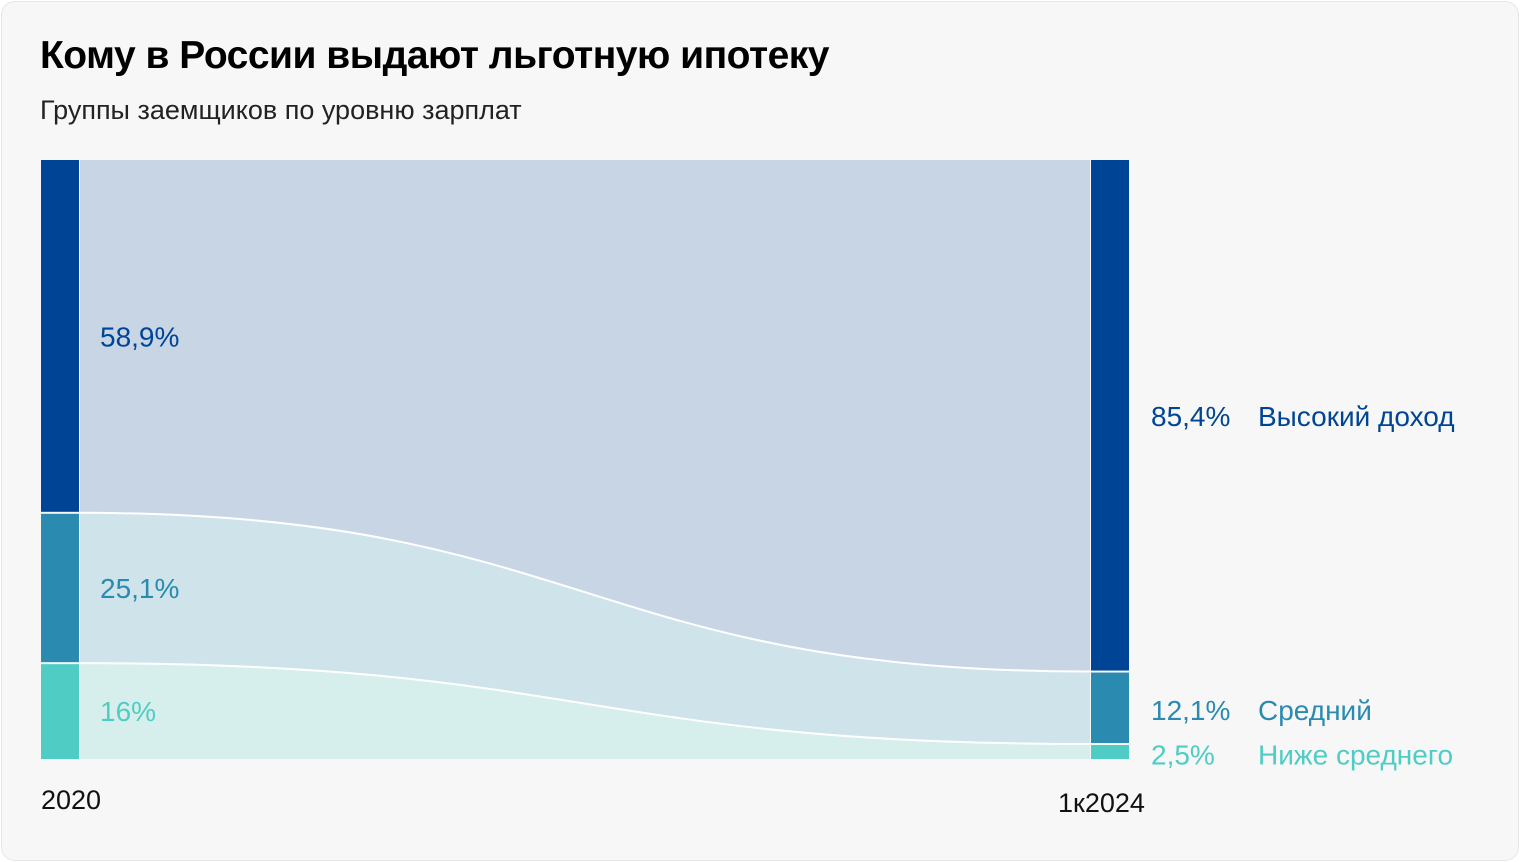 The image size is (1520, 862). What do you see at coordinates (585, 592) in the screenshot?
I see `flow-separator-middle` at bounding box center [585, 592].